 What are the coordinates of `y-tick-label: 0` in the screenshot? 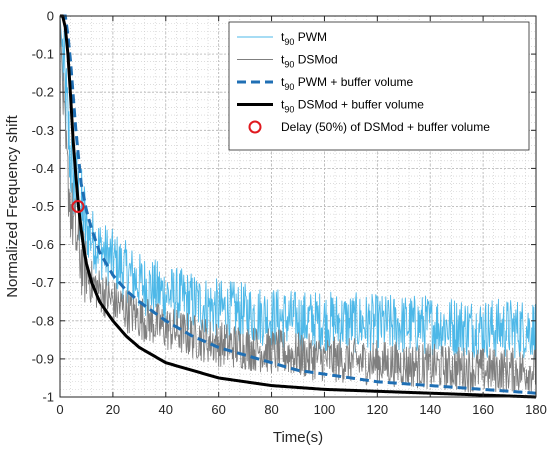 It's located at (50, 16).